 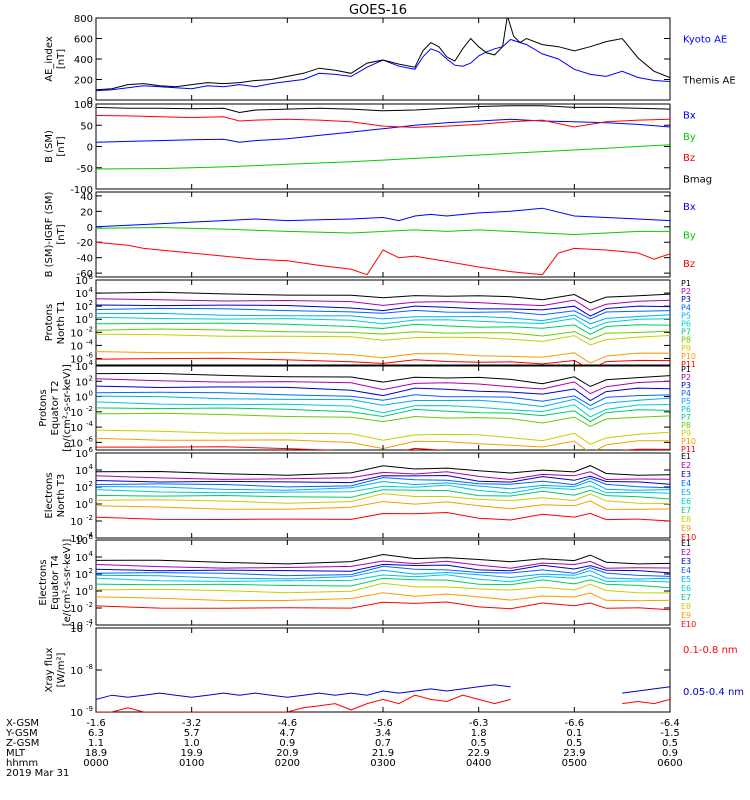 I want to click on y-tick-exponent: 4, so click(x=91, y=290).